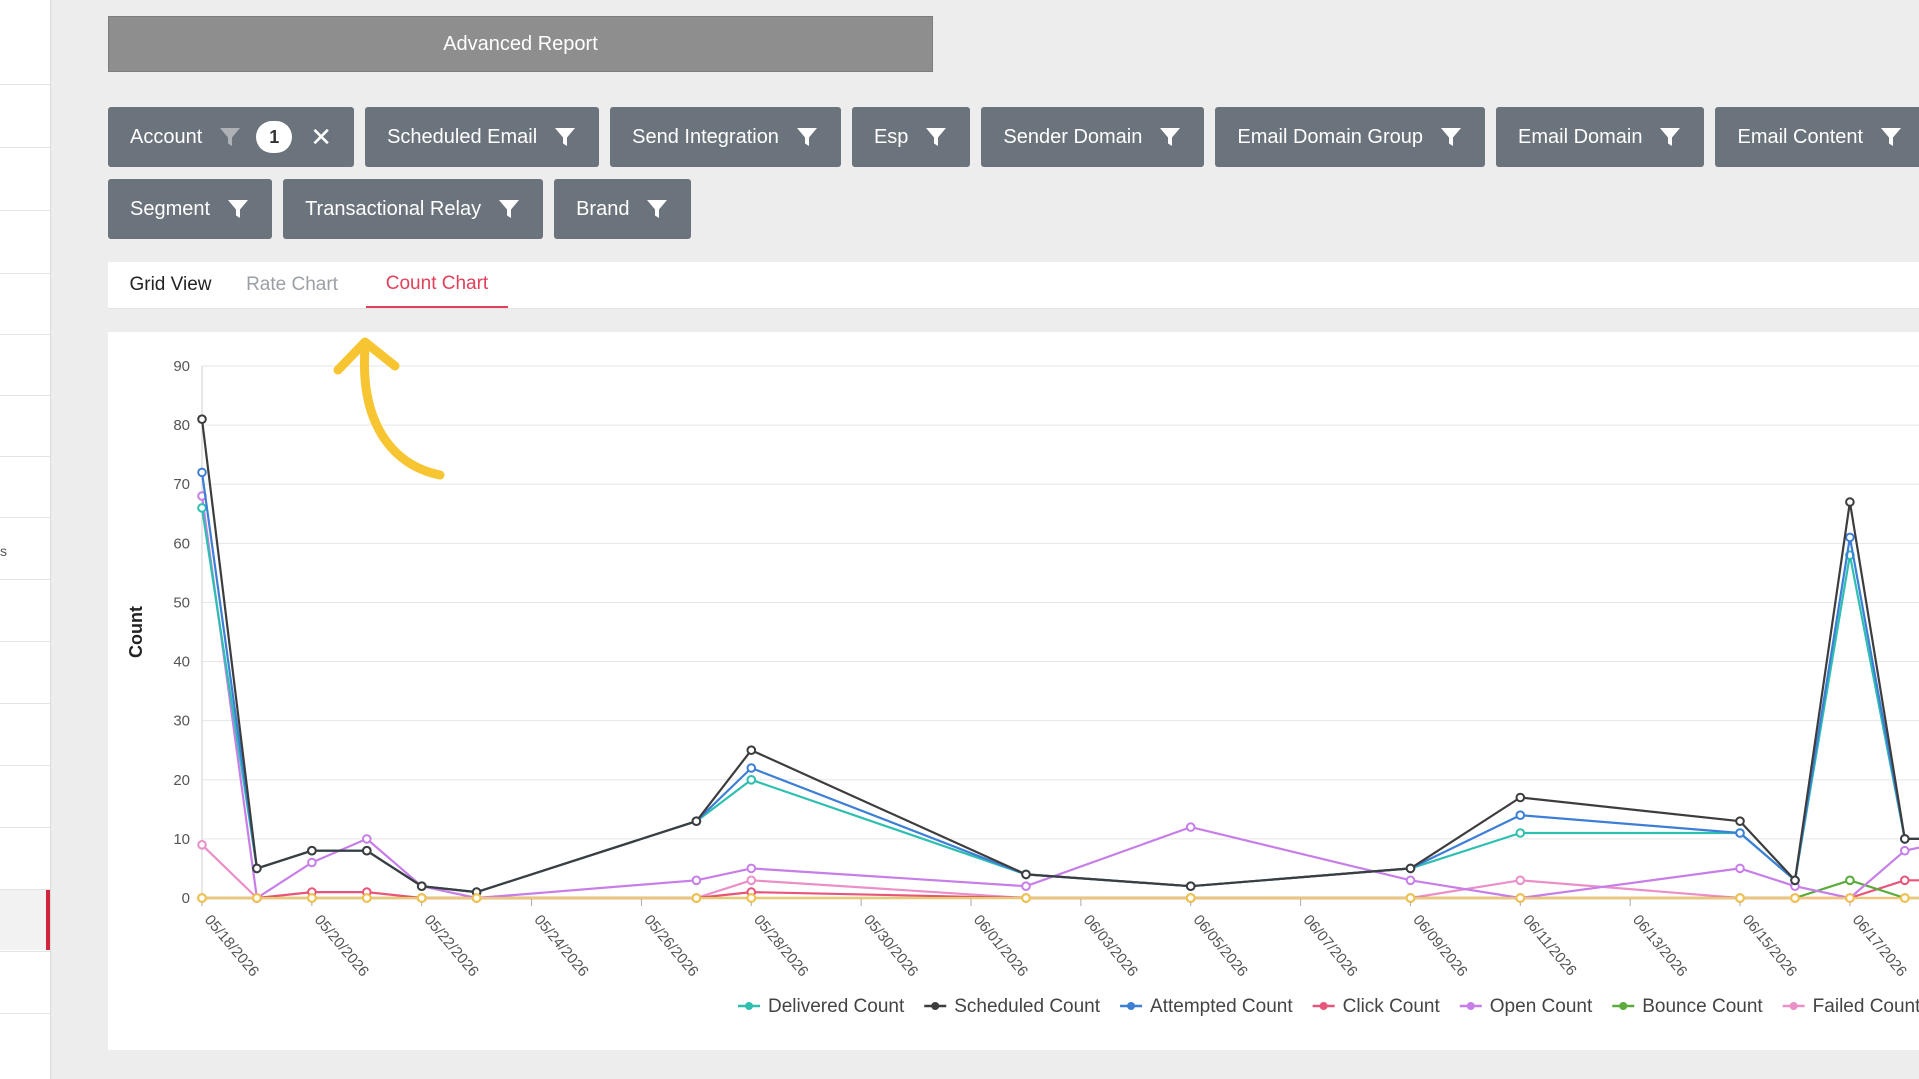 This screenshot has height=1079, width=1919. I want to click on y-tick-label: 80, so click(181, 425).